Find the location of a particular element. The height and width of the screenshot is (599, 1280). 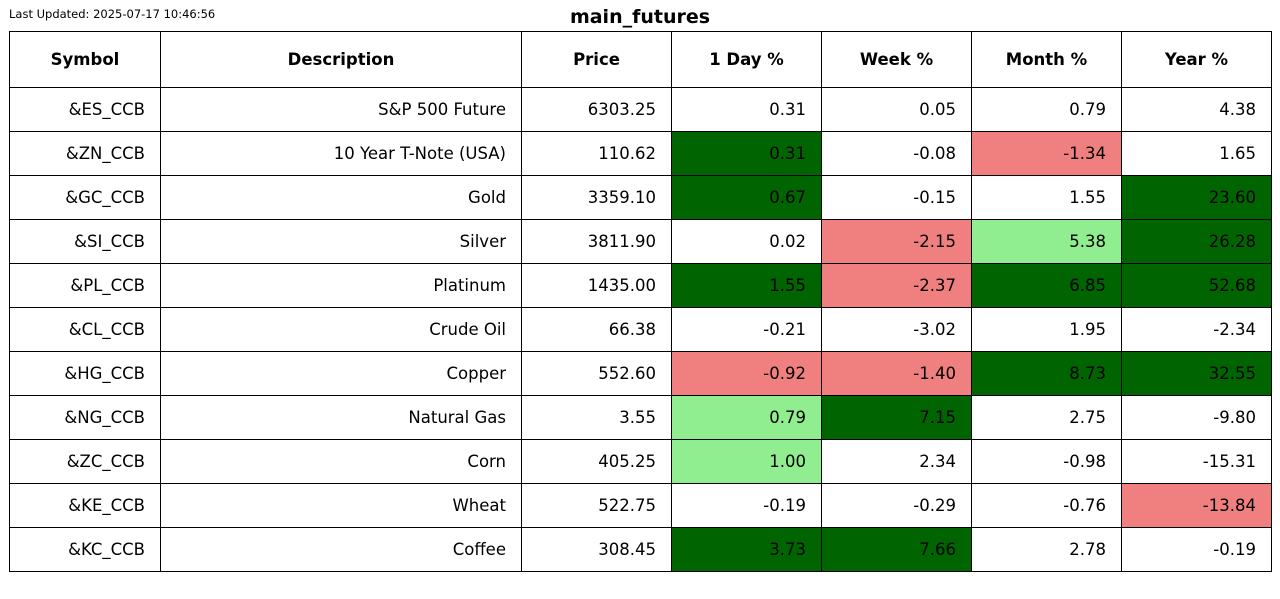

cell-year-pct: 1.65 is located at coordinates (1196, 153).